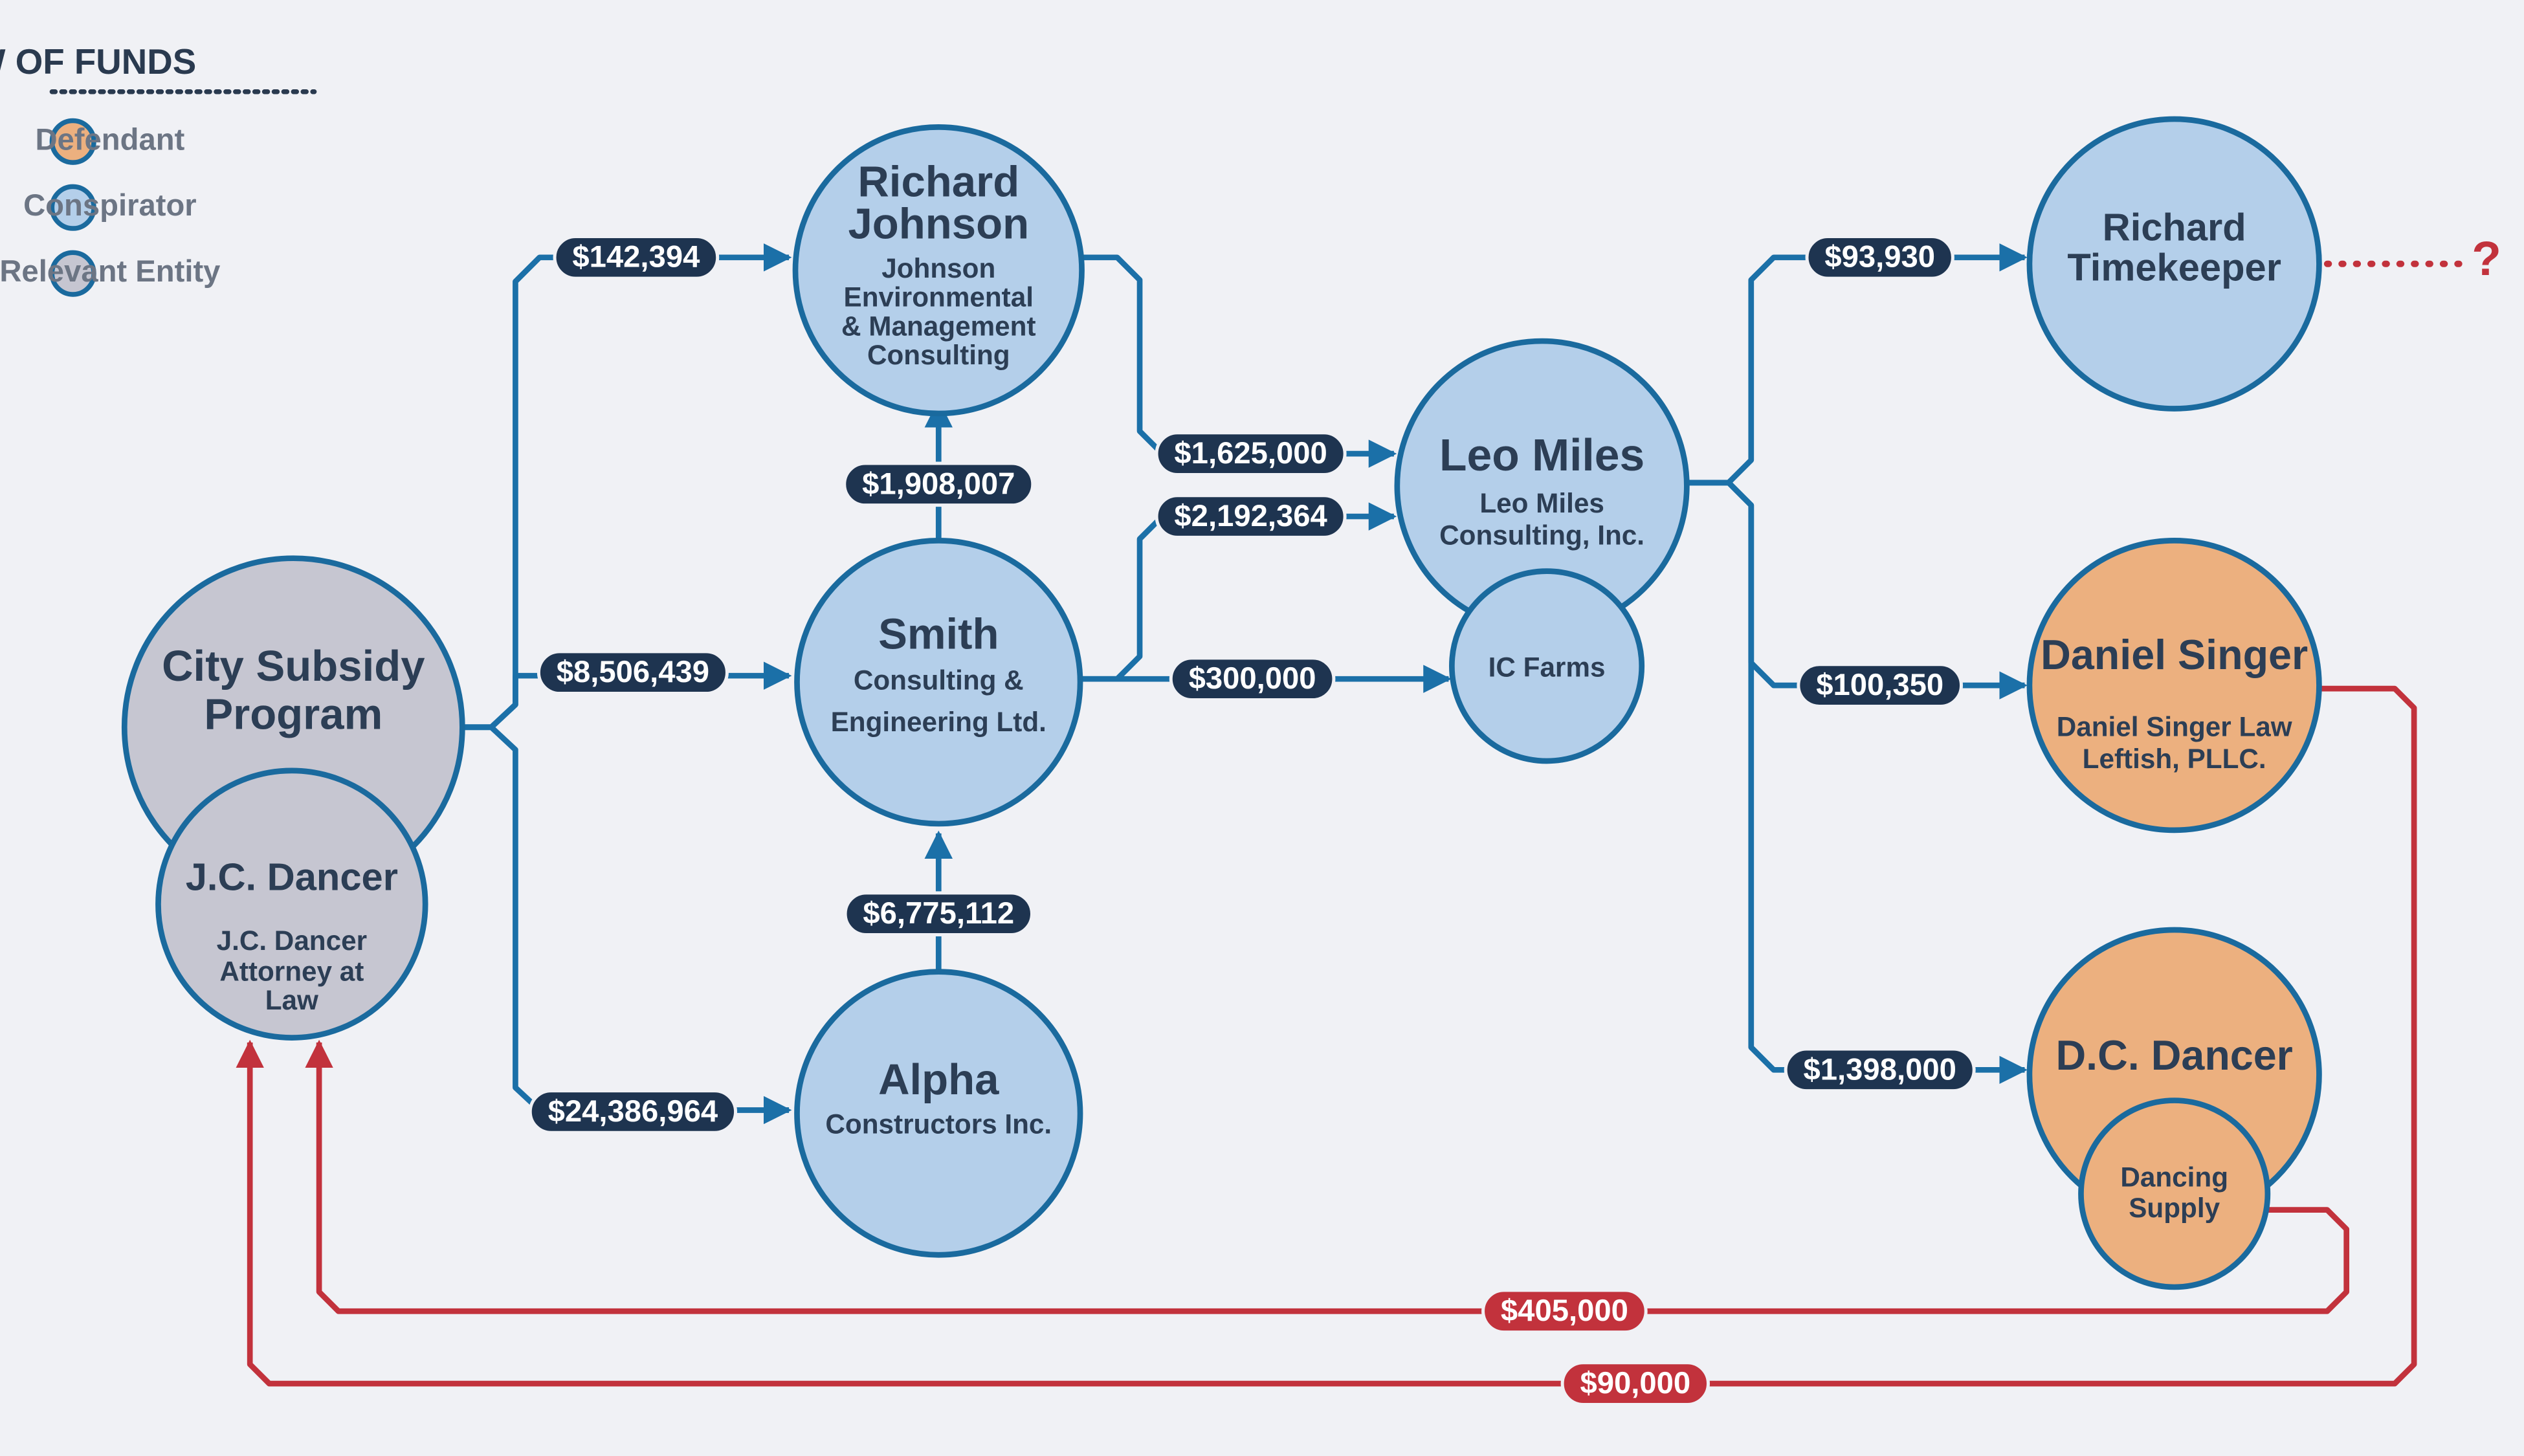 This screenshot has width=2524, height=1456. What do you see at coordinates (110, 205) in the screenshot?
I see `legend-label: Conspirator` at bounding box center [110, 205].